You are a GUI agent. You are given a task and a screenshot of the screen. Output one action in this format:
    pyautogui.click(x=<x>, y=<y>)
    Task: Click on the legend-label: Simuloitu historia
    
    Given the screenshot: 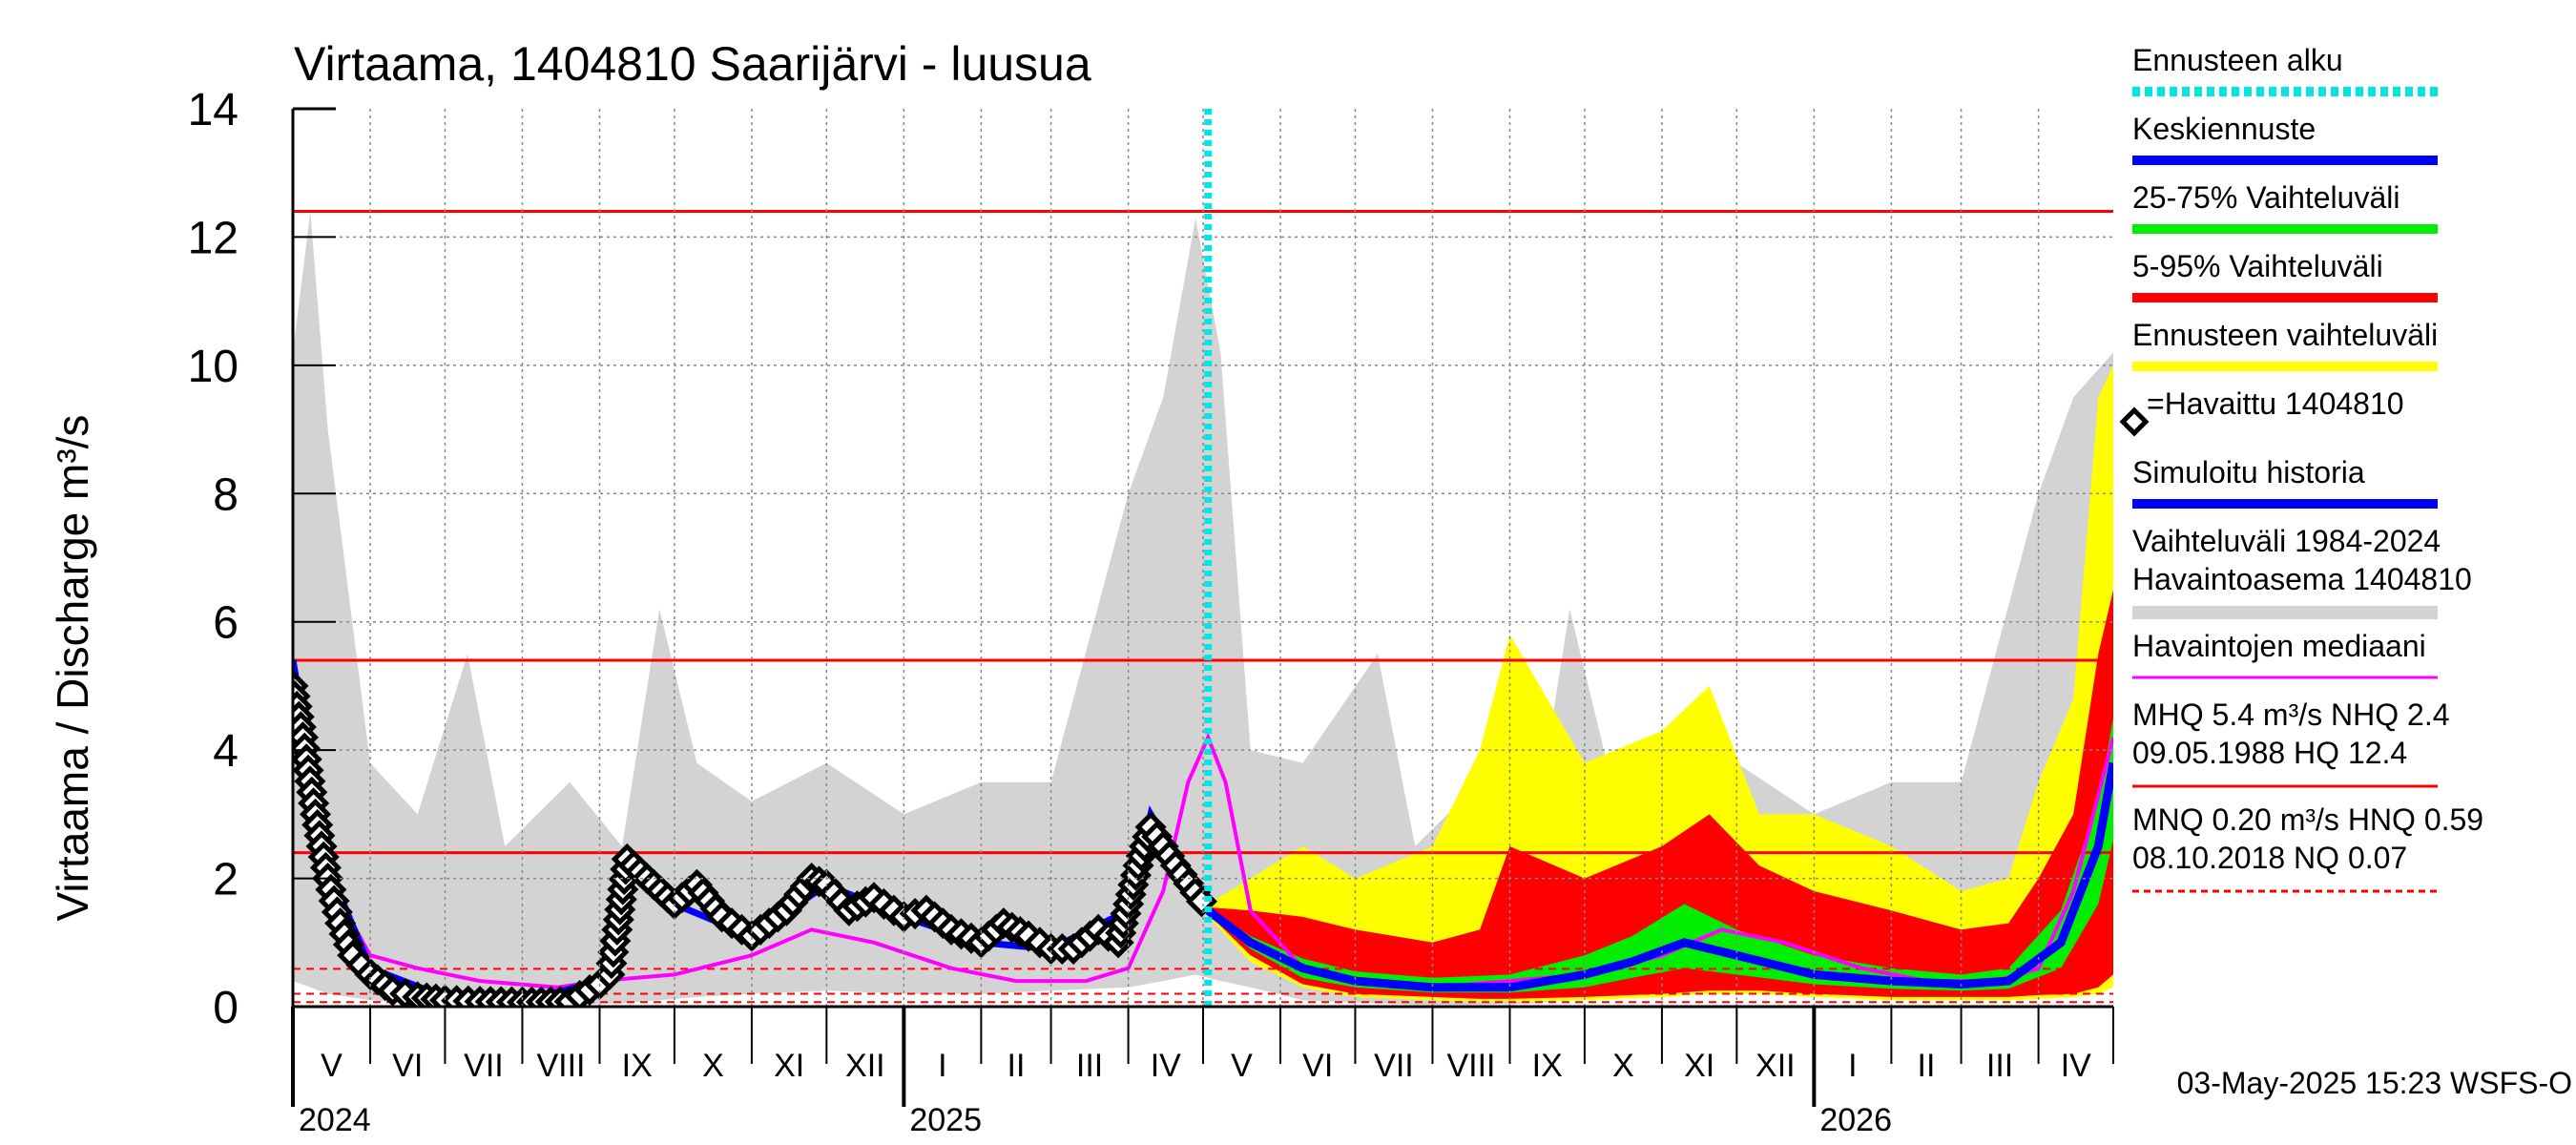 What is the action you would take?
    pyautogui.click(x=2248, y=472)
    